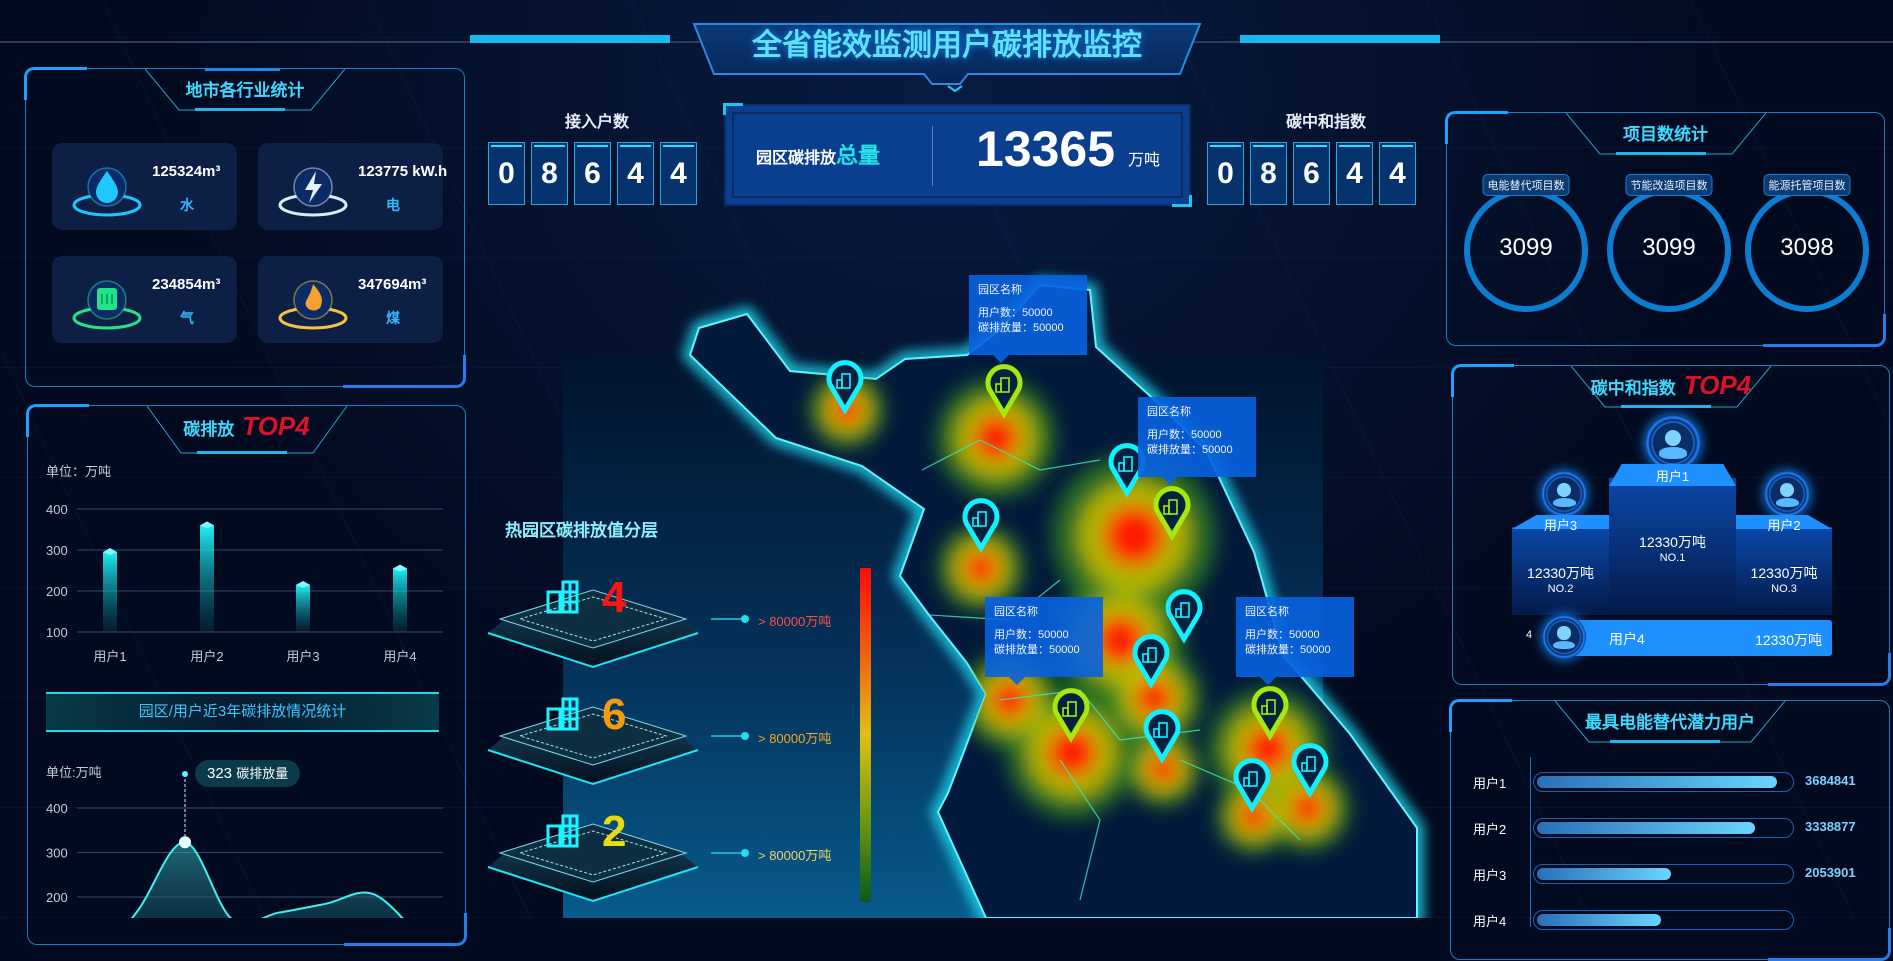 The width and height of the screenshot is (1893, 961). I want to click on avatar-user4, so click(1564, 637).